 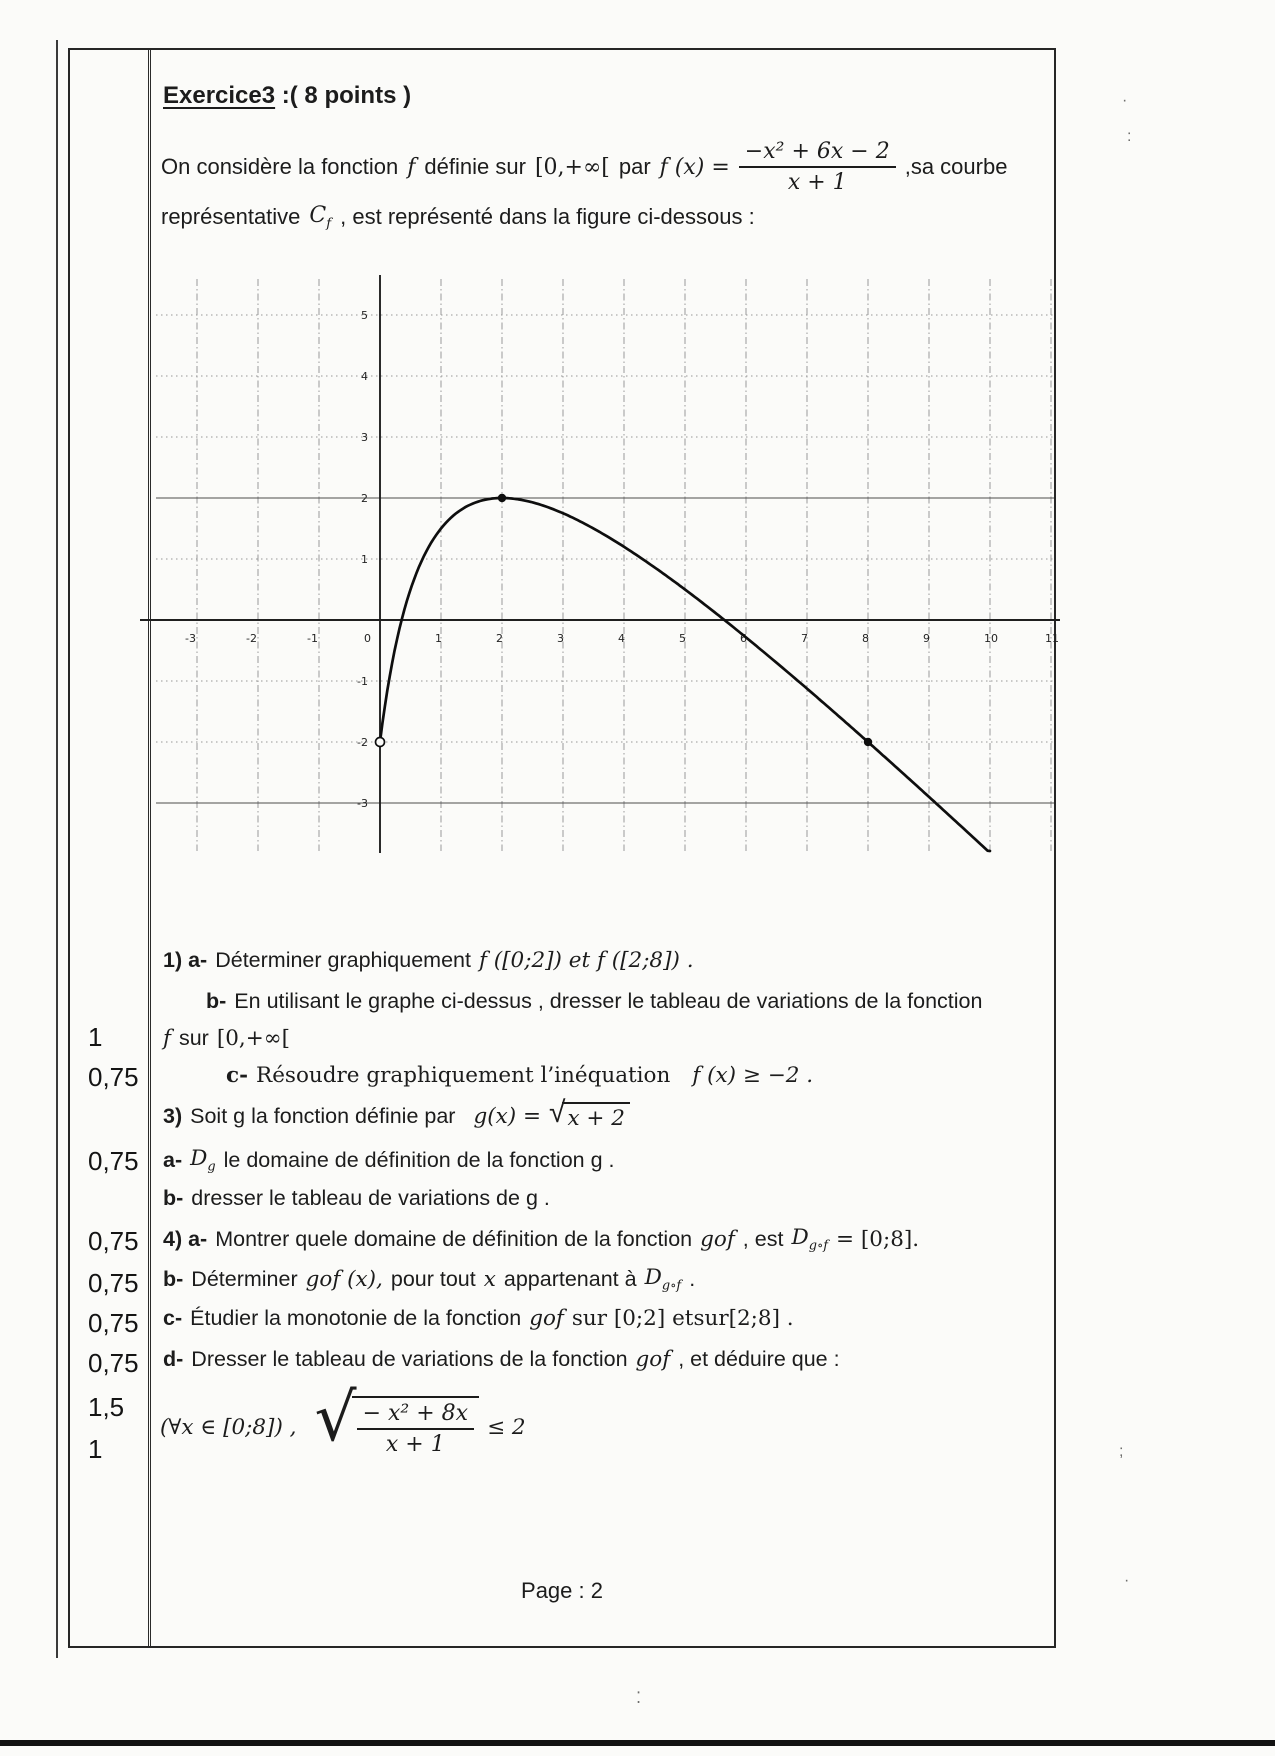 I want to click on question-text: , et déduire que :, so click(x=759, y=1359).